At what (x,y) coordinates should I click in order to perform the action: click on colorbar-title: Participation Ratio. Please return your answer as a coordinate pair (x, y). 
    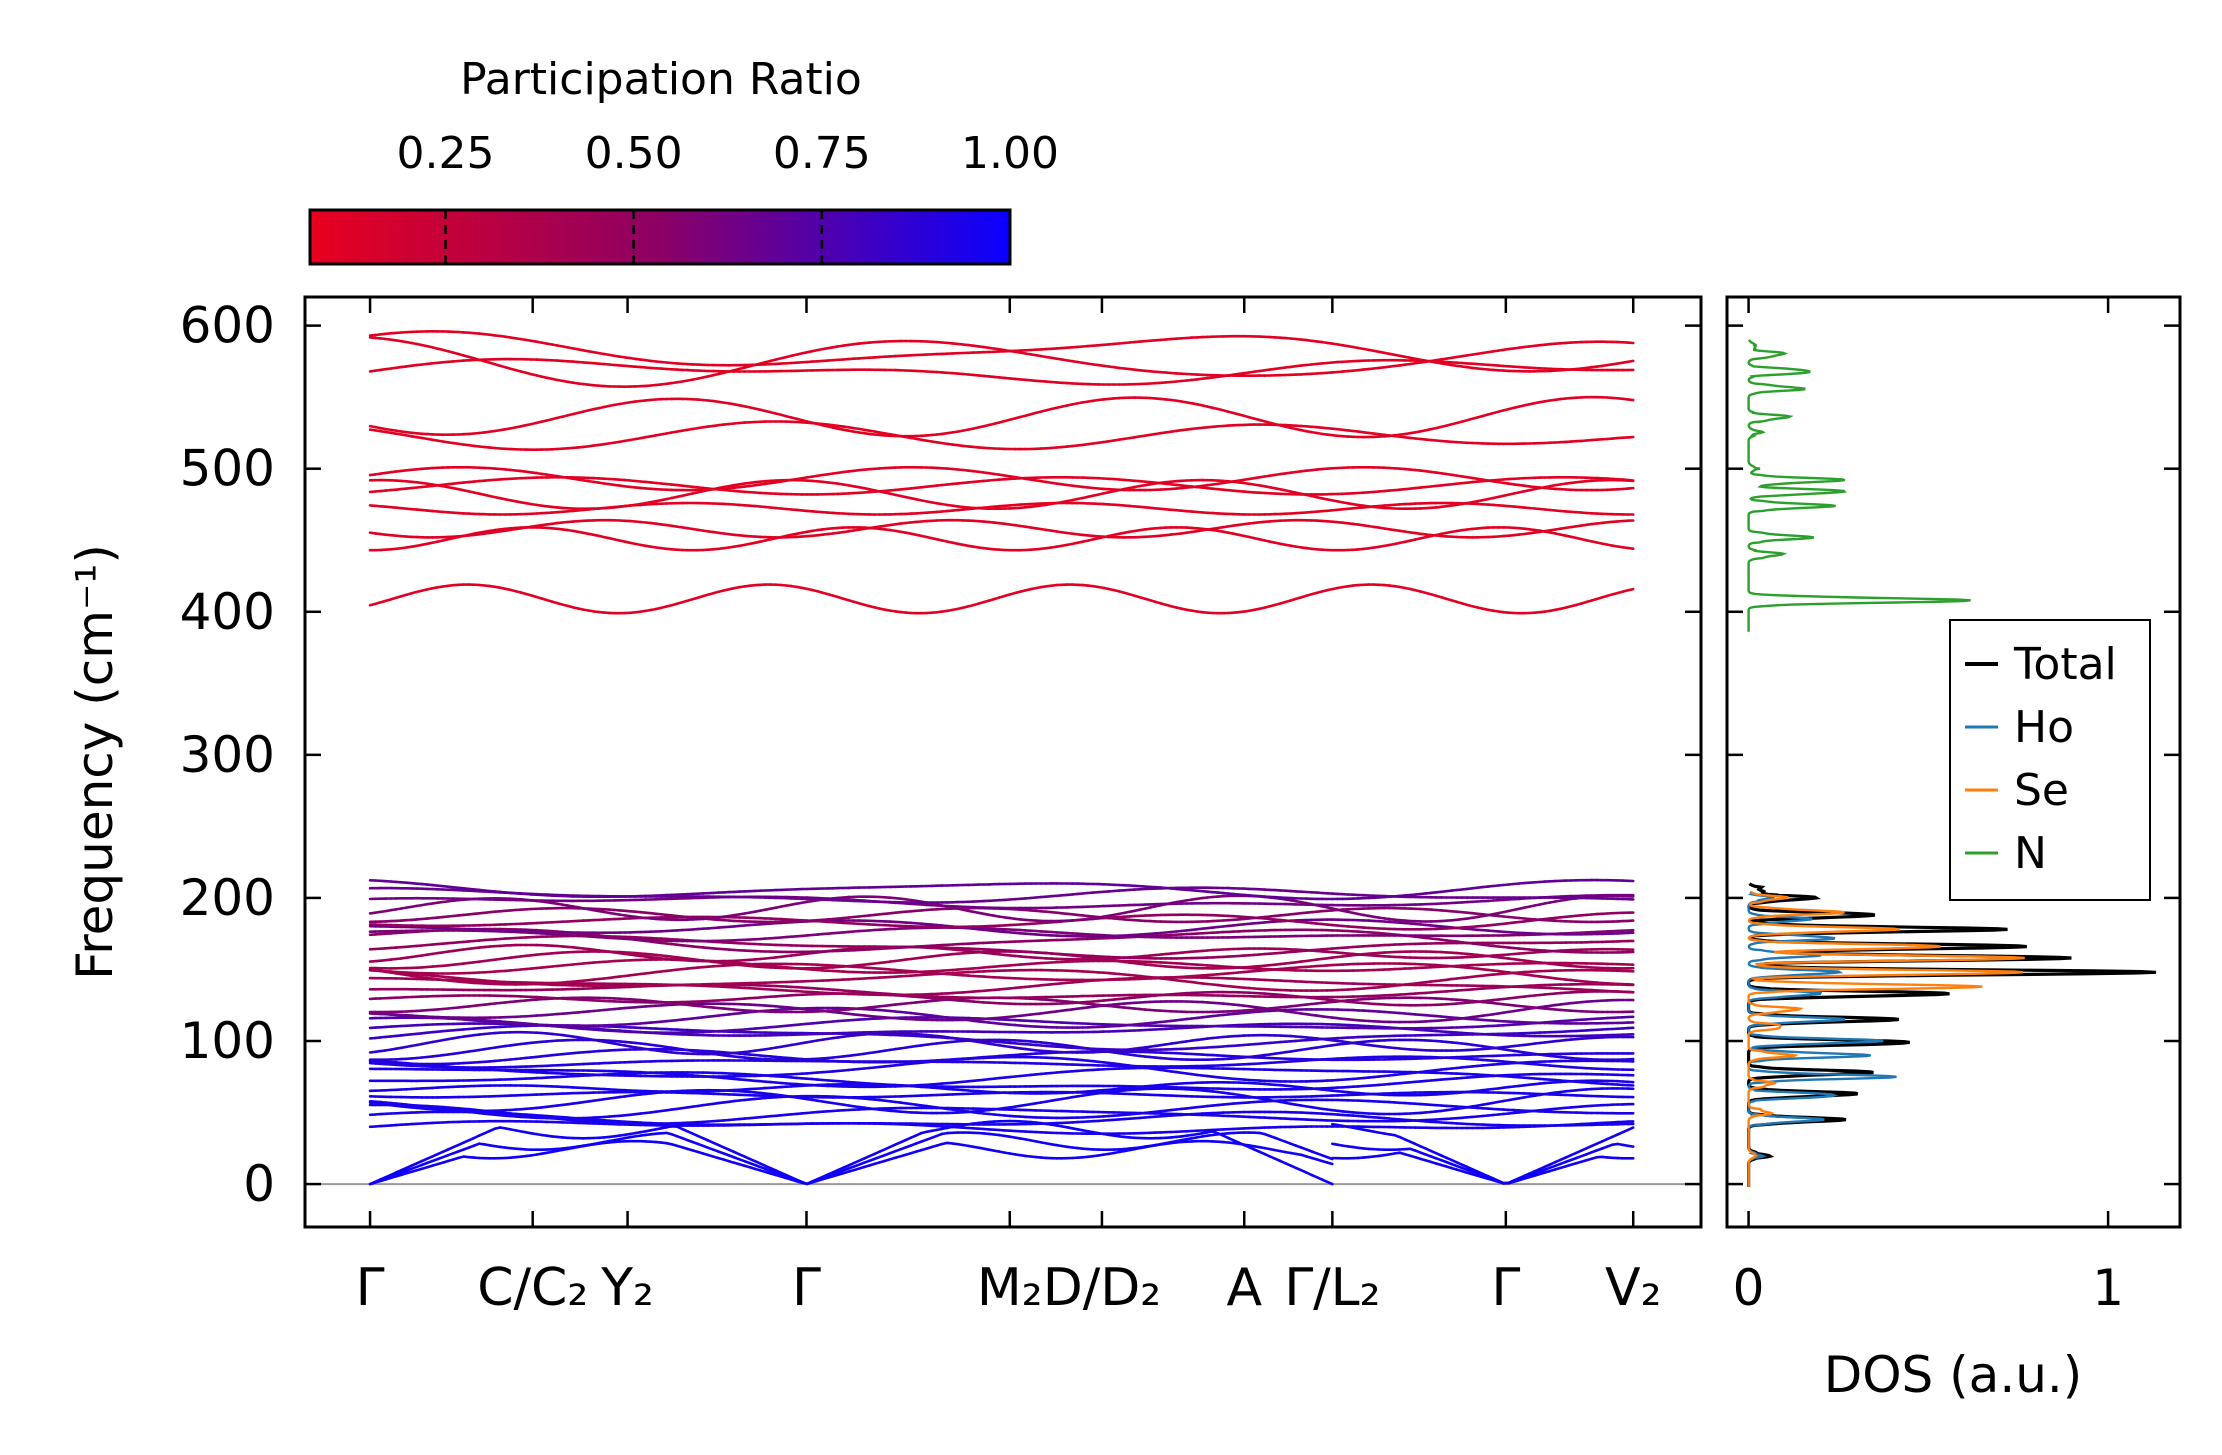
    Looking at the image, I should click on (661, 79).